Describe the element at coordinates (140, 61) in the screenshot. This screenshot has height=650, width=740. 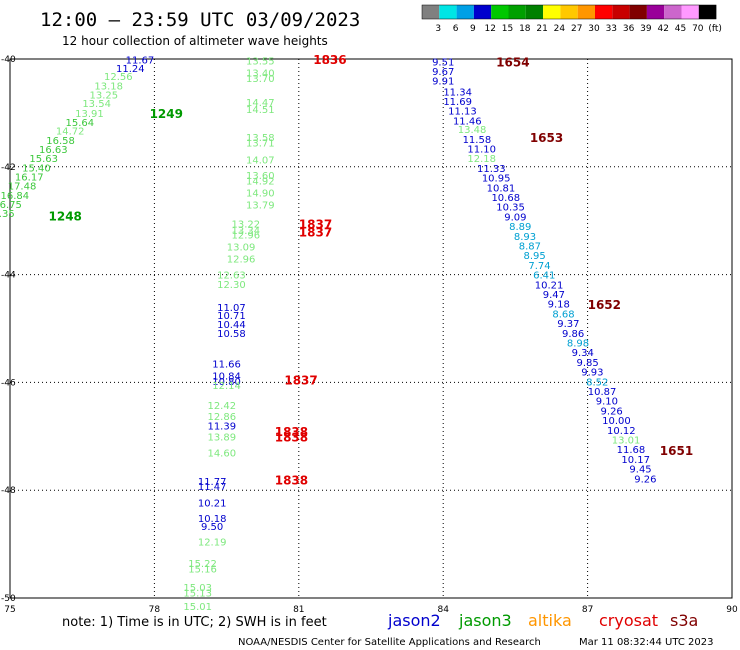
I see `swh-value: 11.67` at that location.